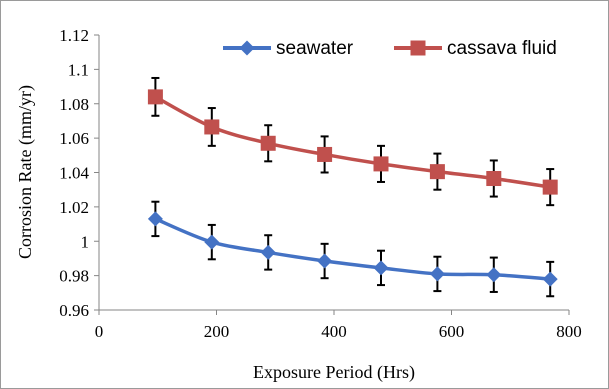 This screenshot has height=389, width=609. I want to click on y-tick-label: 0.96, so click(74, 310).